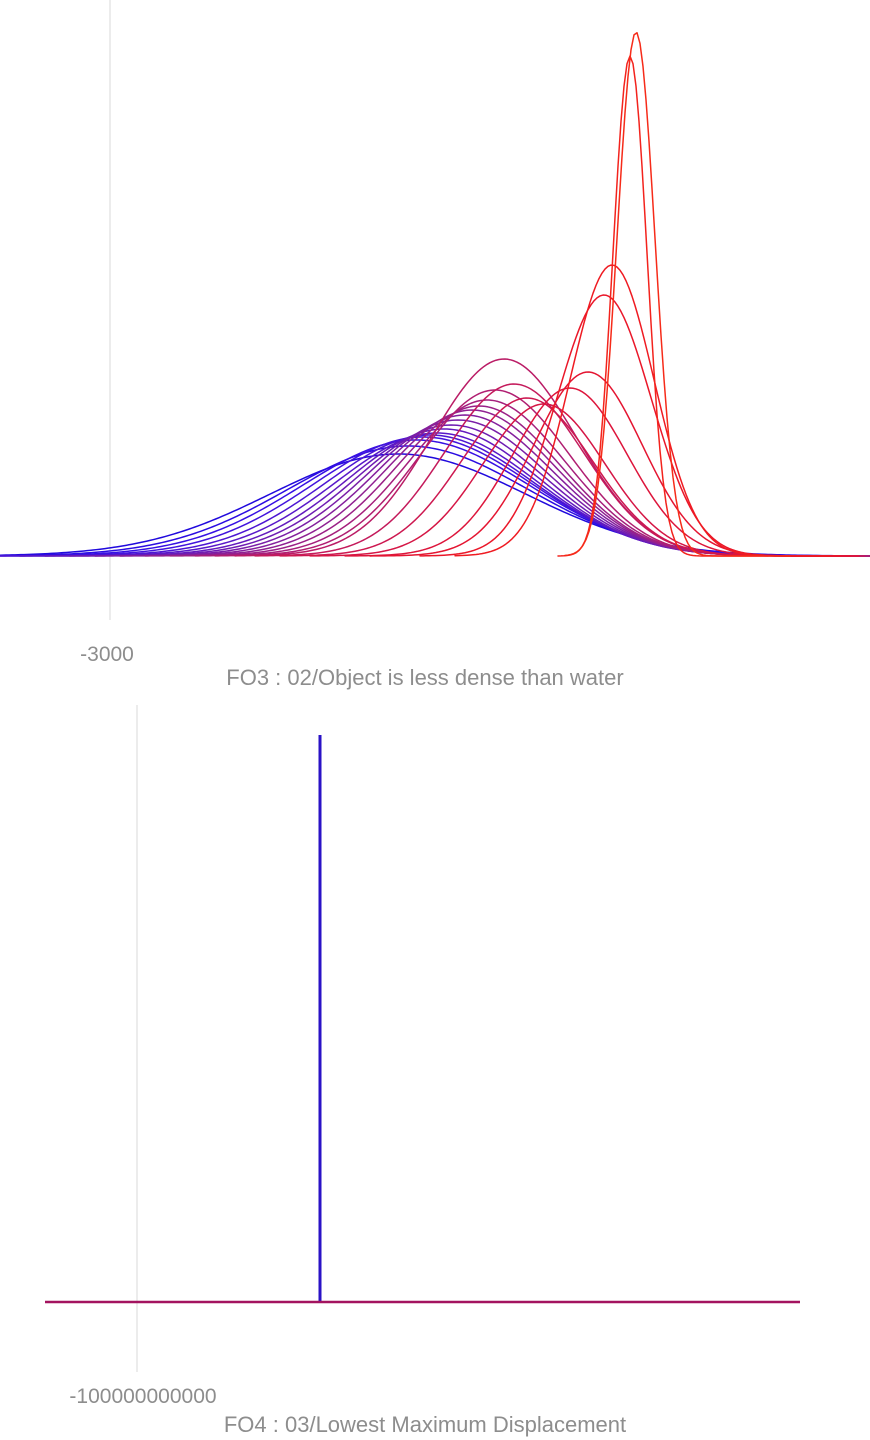 Image resolution: width=870 pixels, height=1440 pixels. I want to click on fo3-chart-title: FO3 : 02/Object is less dense than water, so click(425, 677).